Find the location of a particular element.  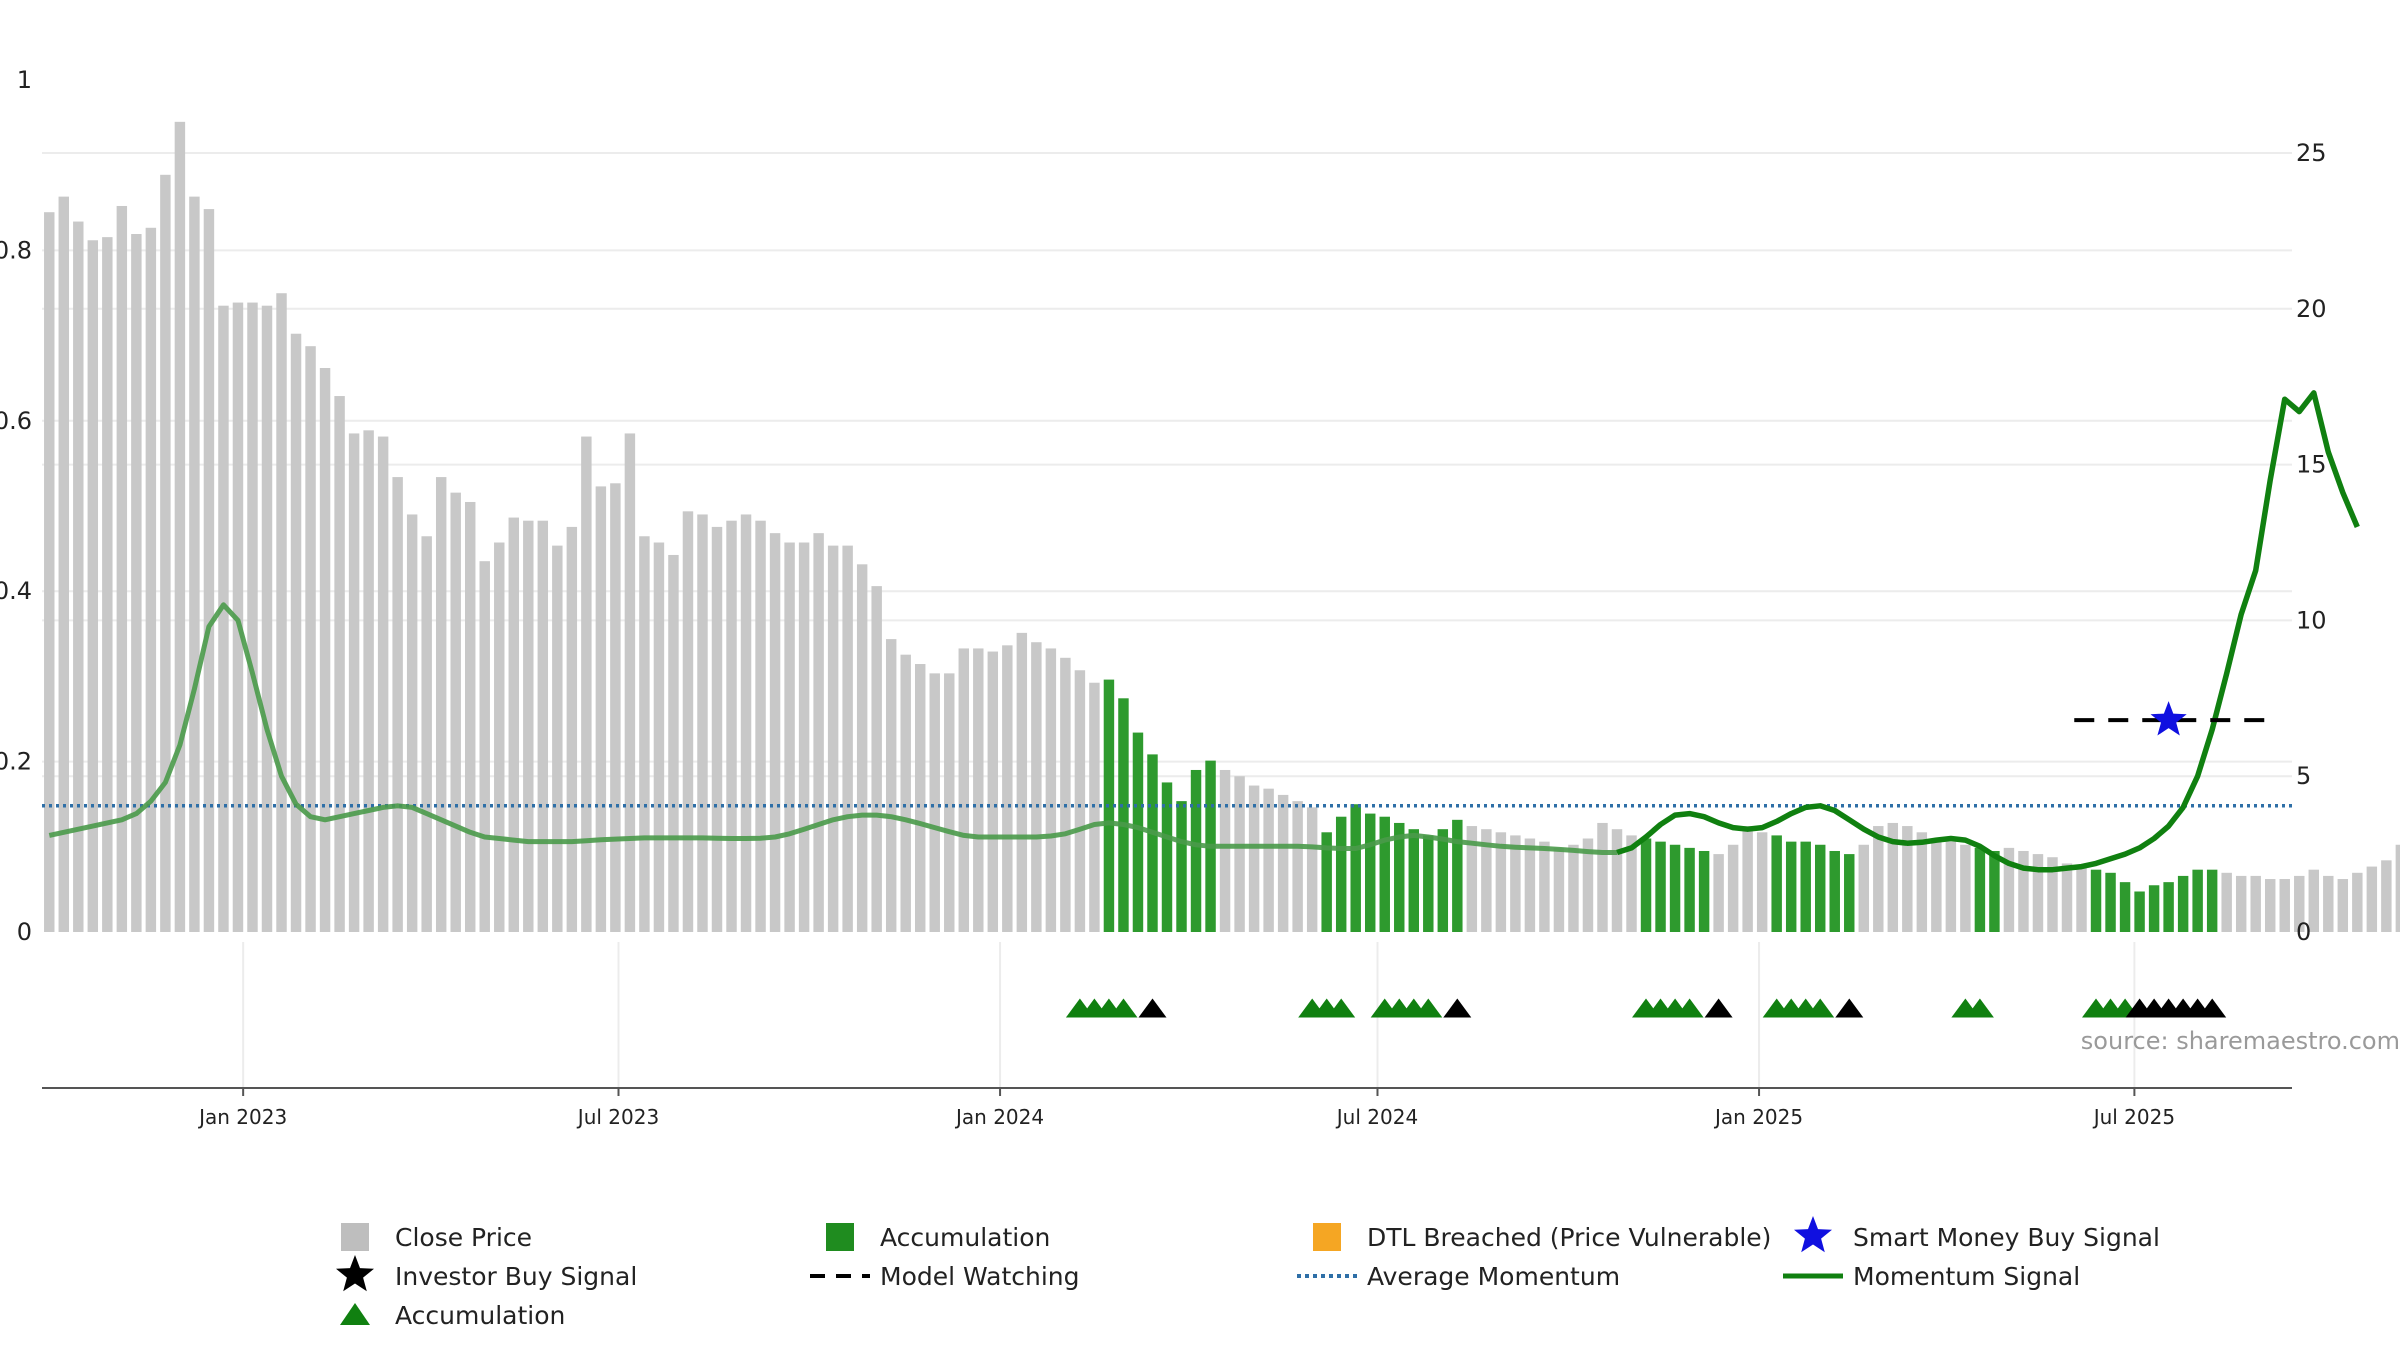

legend-label: Smart Money Buy Signal is located at coordinates (2006, 1237).